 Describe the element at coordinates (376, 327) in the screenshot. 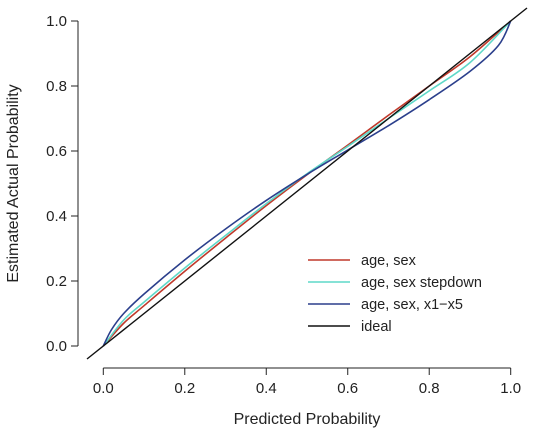

I see `legend-label: ideal` at that location.